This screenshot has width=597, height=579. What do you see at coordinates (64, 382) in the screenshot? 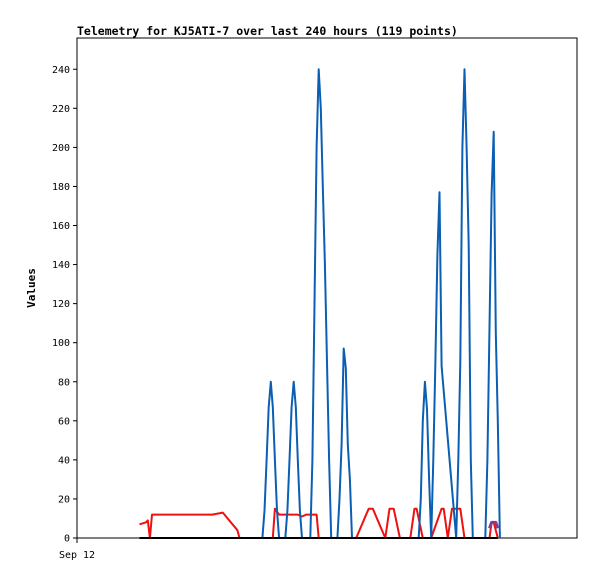
I see `y-tick-label: 80` at bounding box center [64, 382].